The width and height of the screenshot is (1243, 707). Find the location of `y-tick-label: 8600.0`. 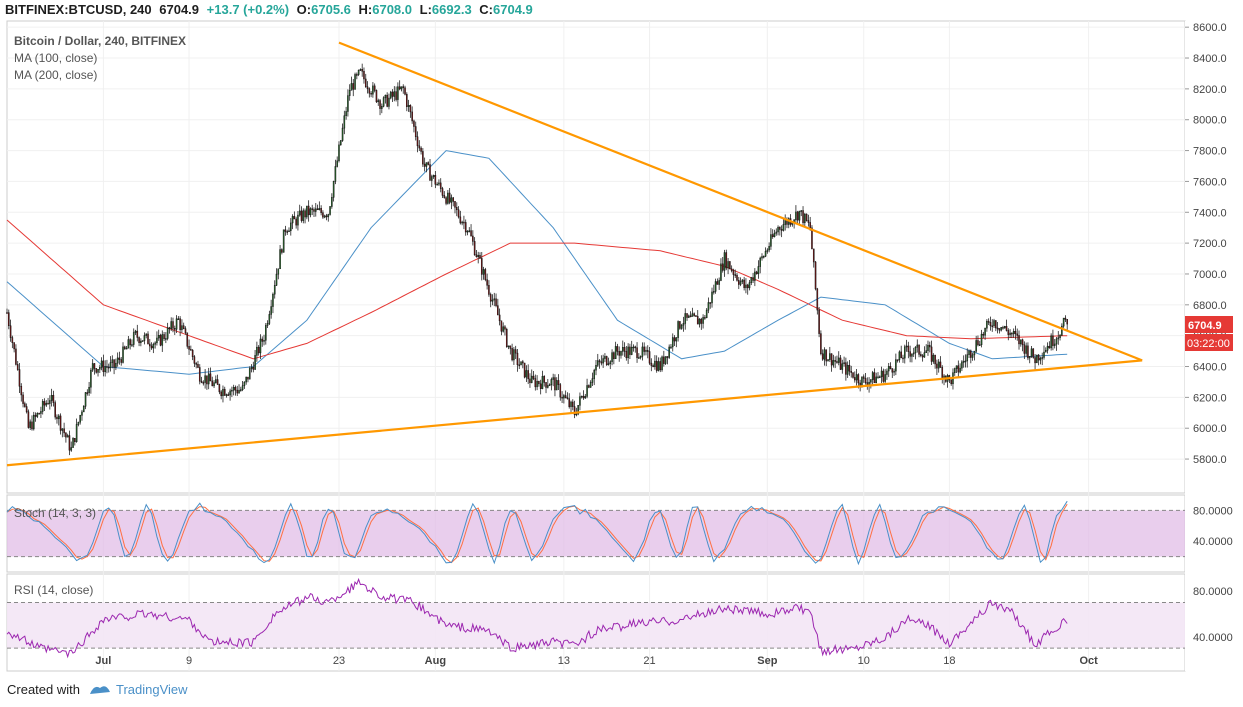

y-tick-label: 8600.0 is located at coordinates (1210, 28).